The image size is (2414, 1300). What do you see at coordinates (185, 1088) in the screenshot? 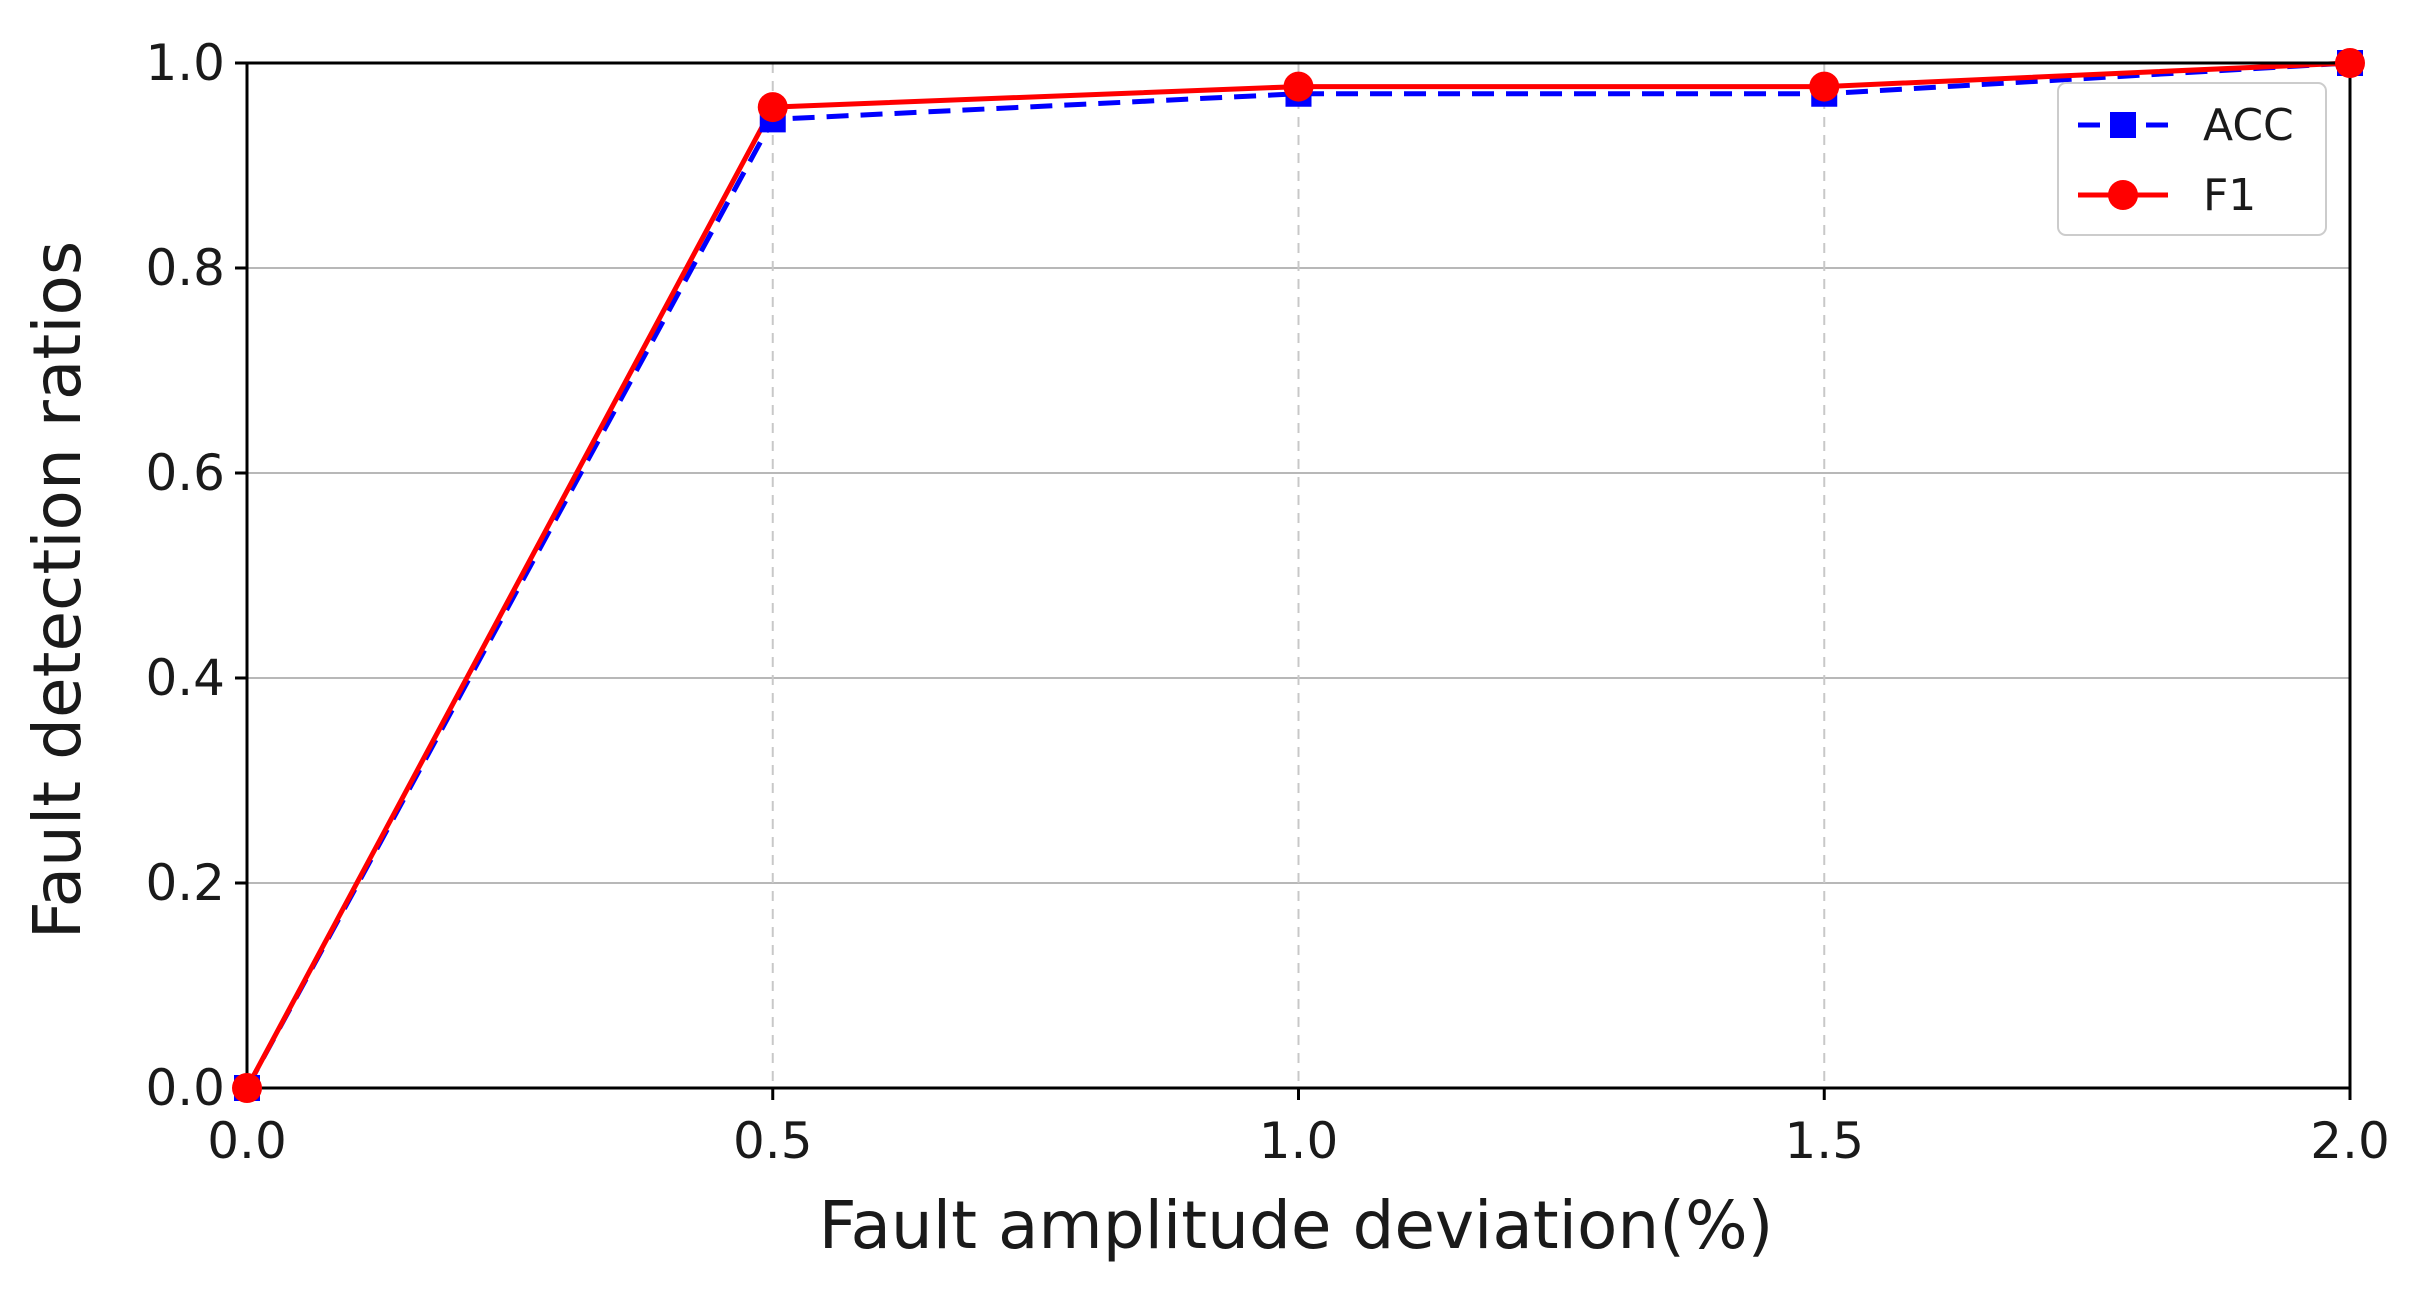
I see `y-tick-label: 0.0` at bounding box center [185, 1088].